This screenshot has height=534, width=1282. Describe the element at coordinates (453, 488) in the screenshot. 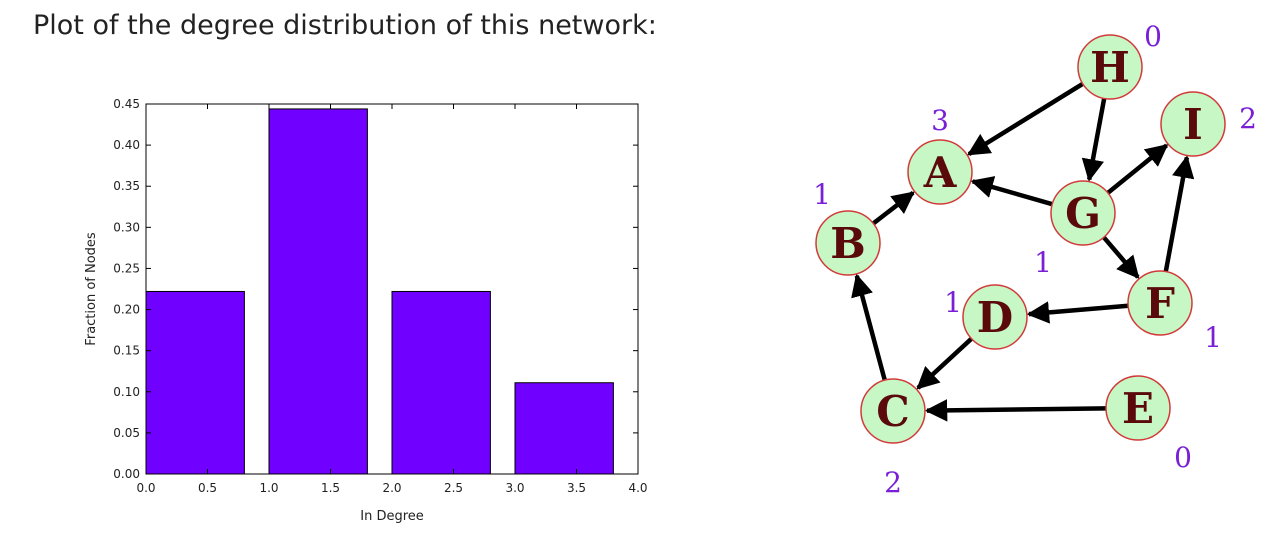

I see `x-tick-label: 2.5` at that location.